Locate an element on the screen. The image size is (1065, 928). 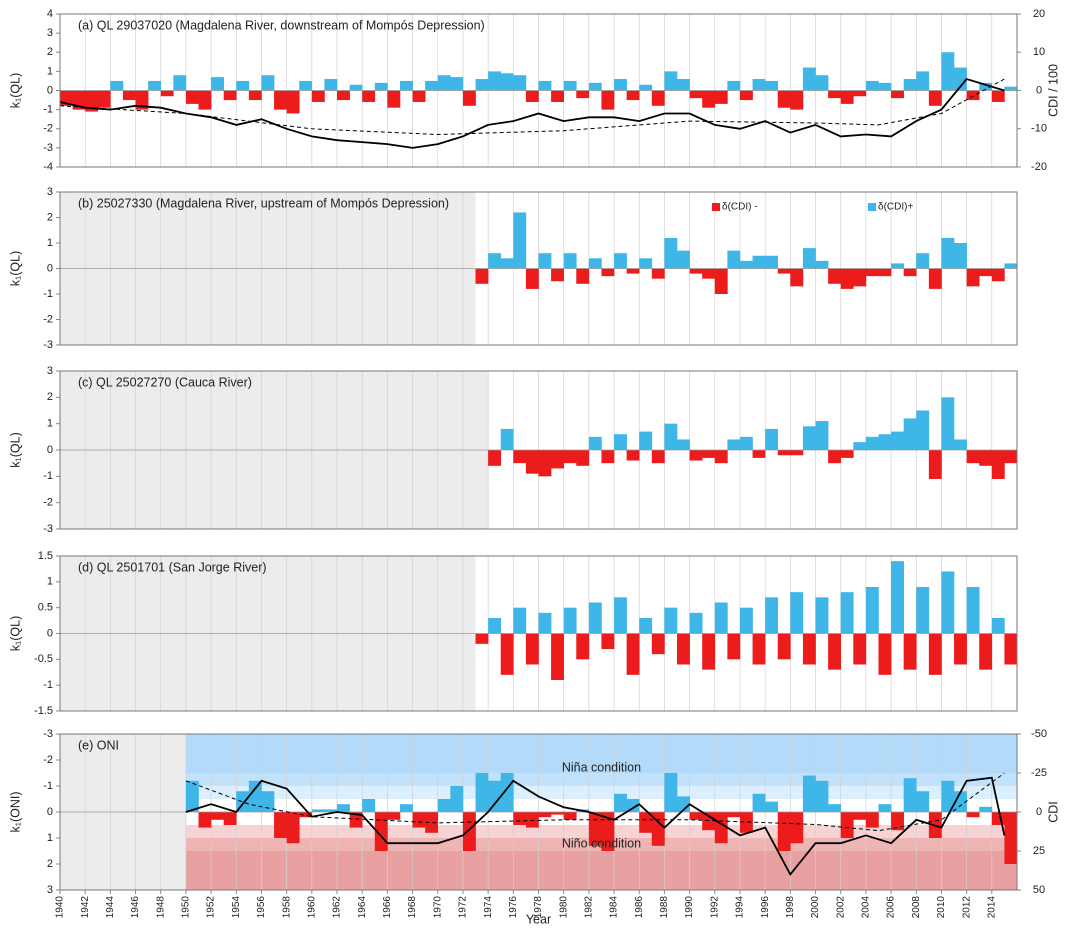
x-tick-label: 1980 is located at coordinates (563, 907).